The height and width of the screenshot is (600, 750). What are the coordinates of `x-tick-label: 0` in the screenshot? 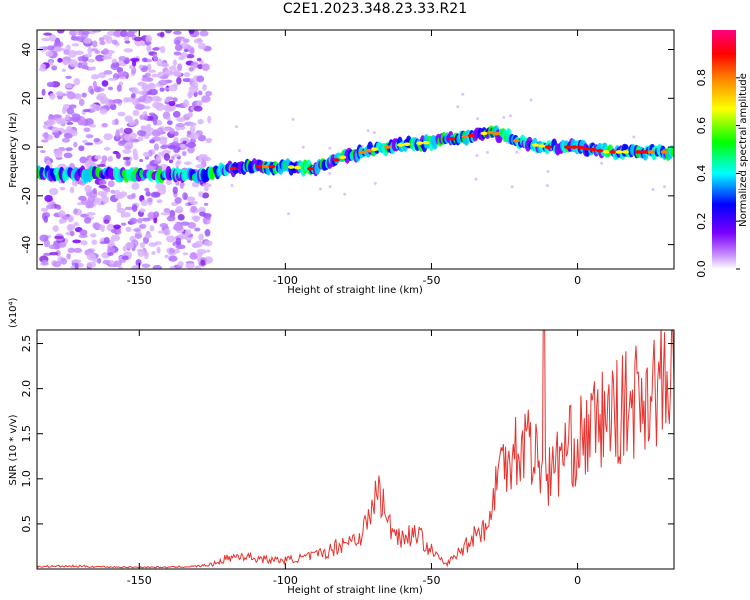 It's located at (577, 580).